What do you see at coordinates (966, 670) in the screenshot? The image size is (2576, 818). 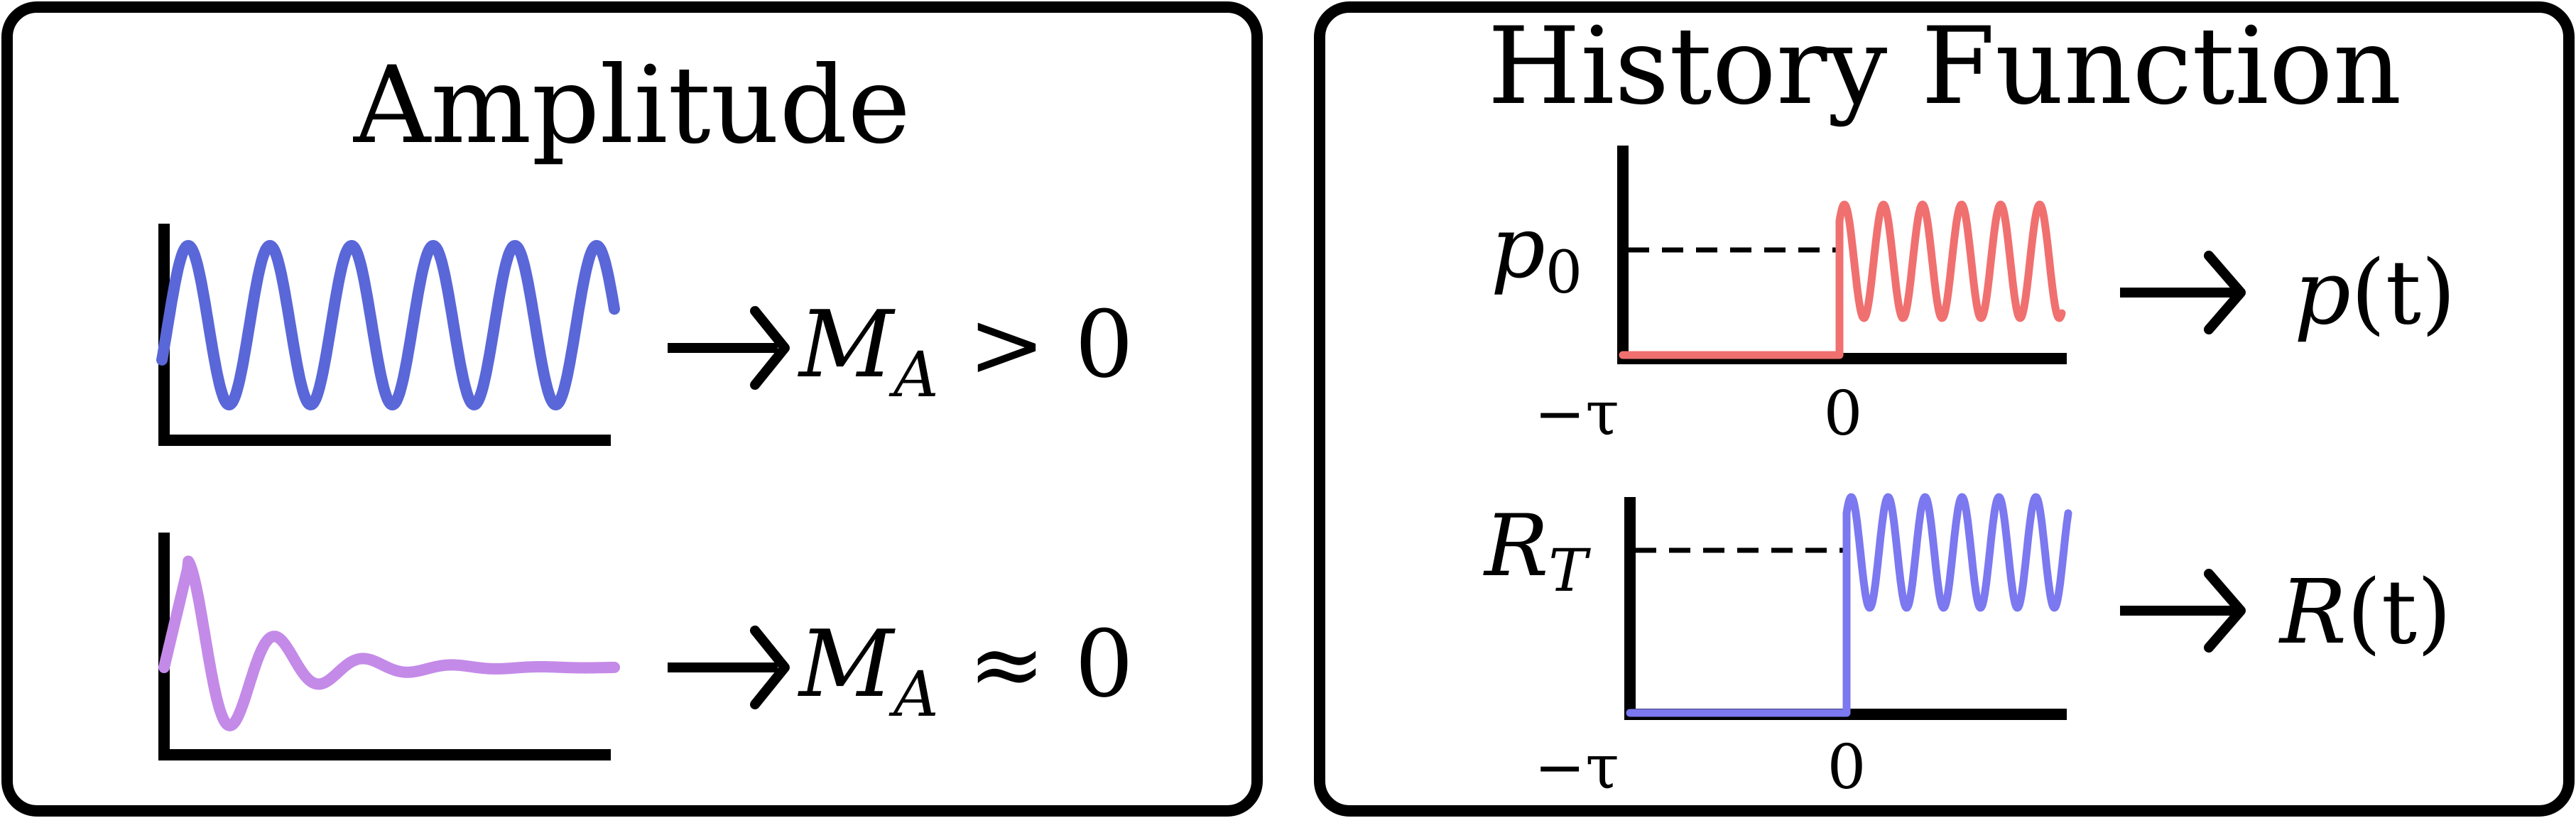 I see `damped-label: MA ≈ 0` at bounding box center [966, 670].